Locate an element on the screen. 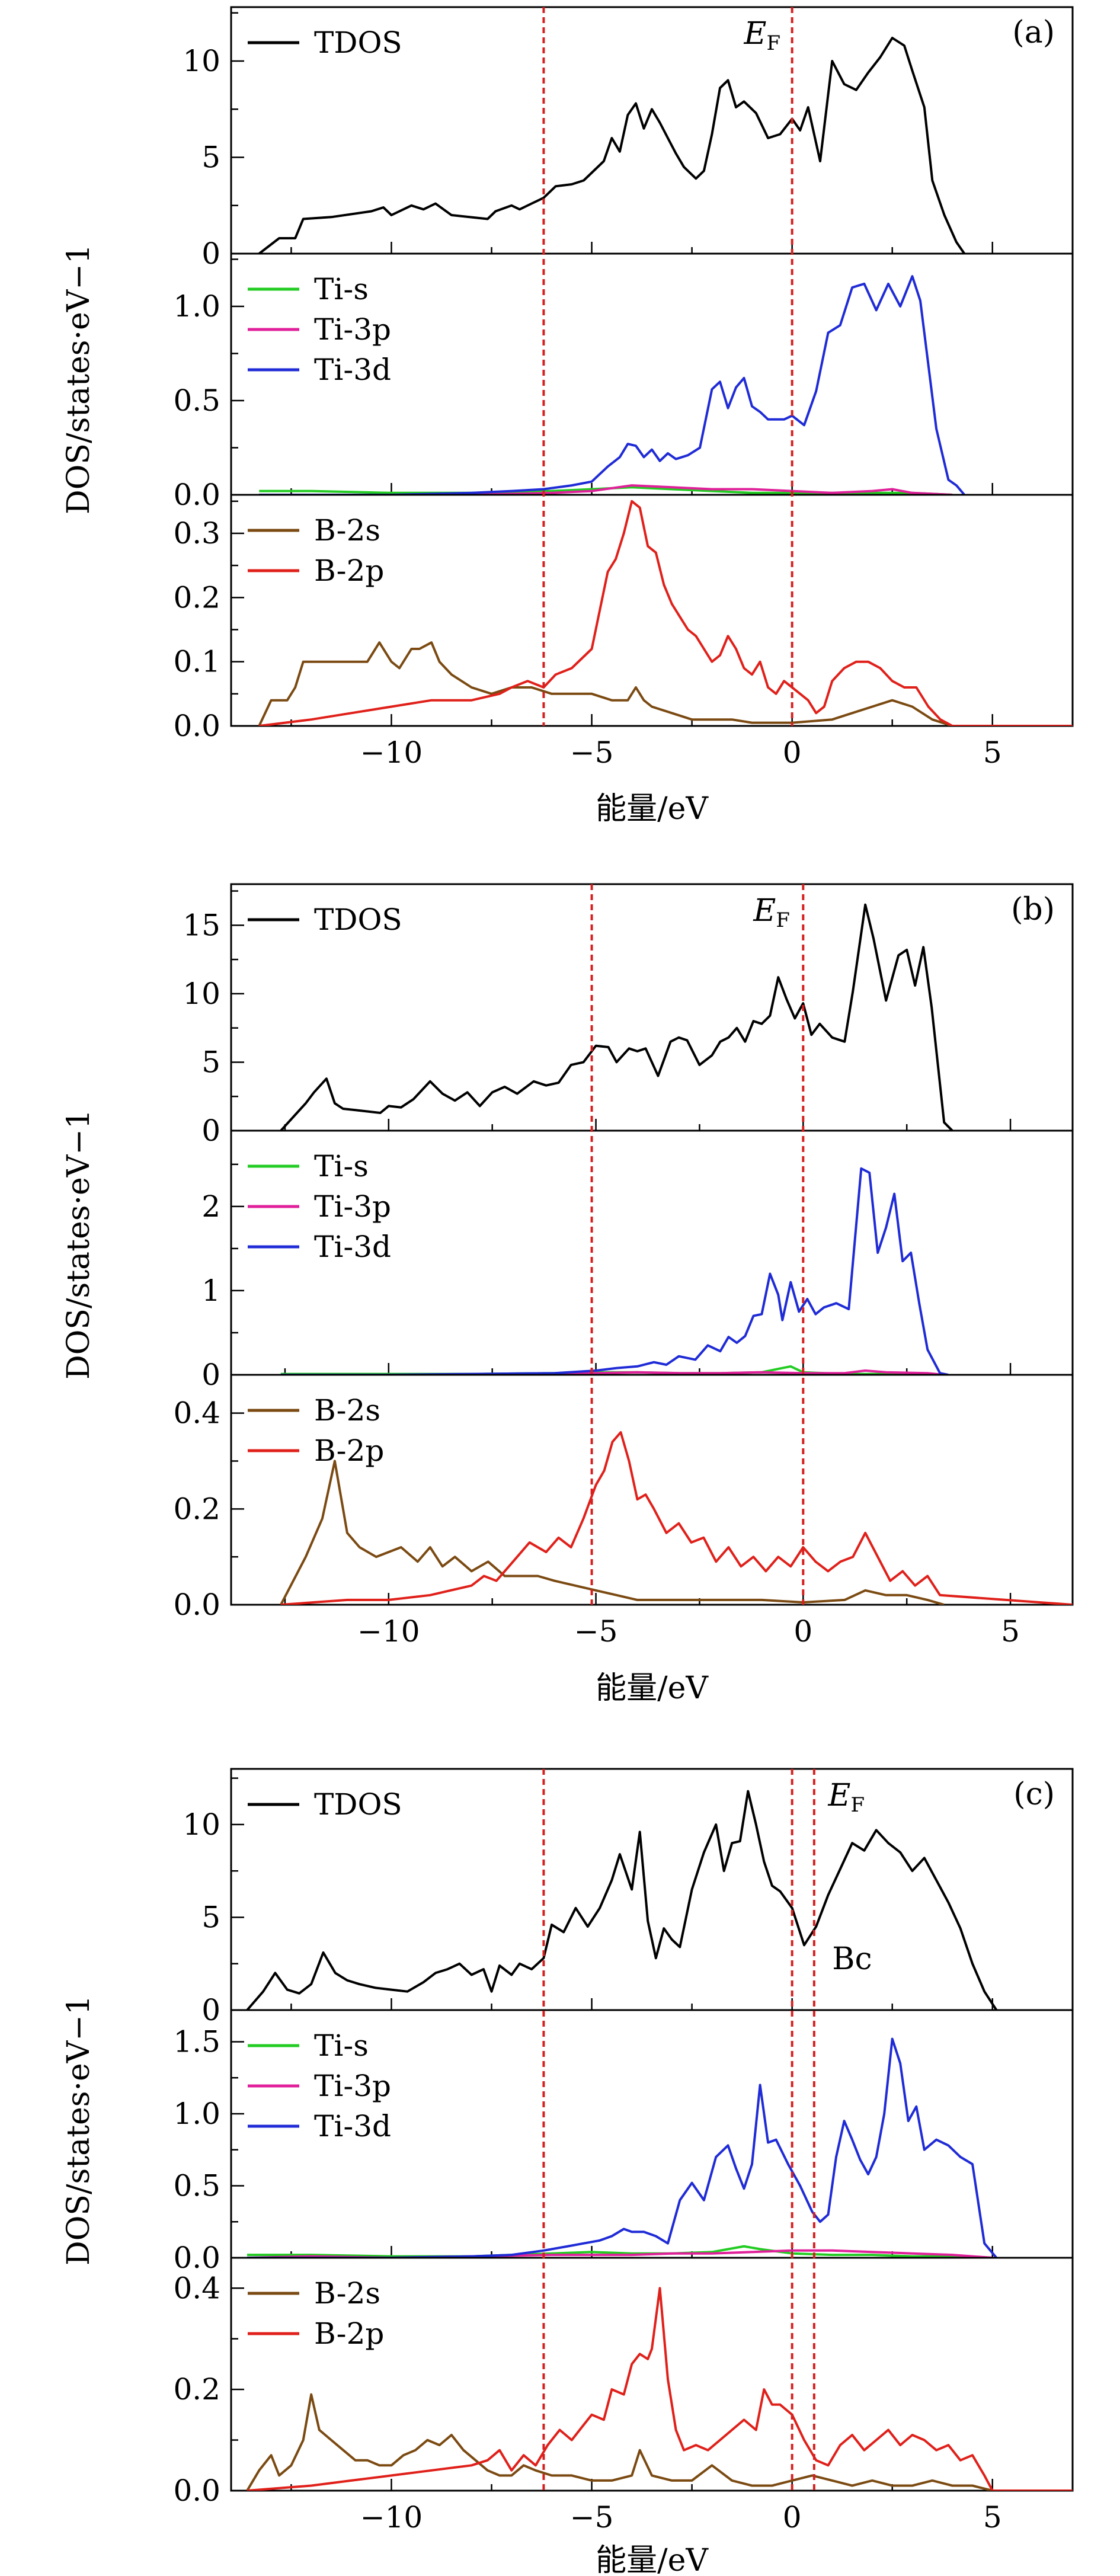 This screenshot has height=2576, width=1120. subplot-b-2: 0 1 2 Ti-s Ti-3p Ti-3d is located at coordinates (637, 1260).